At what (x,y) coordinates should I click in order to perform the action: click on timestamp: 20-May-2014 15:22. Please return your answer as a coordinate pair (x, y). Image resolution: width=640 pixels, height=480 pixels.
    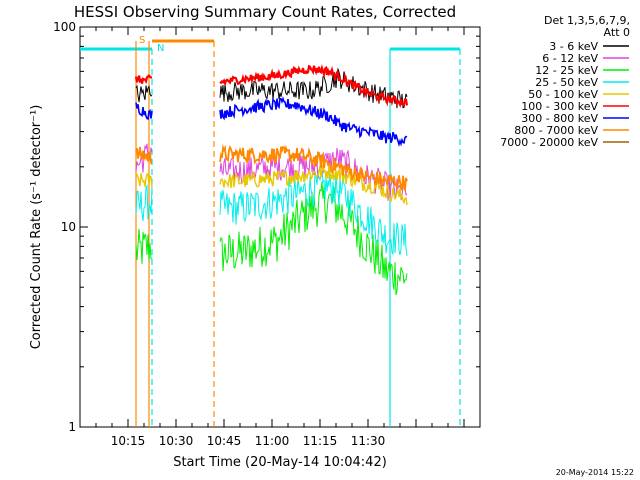
    Looking at the image, I should click on (595, 472).